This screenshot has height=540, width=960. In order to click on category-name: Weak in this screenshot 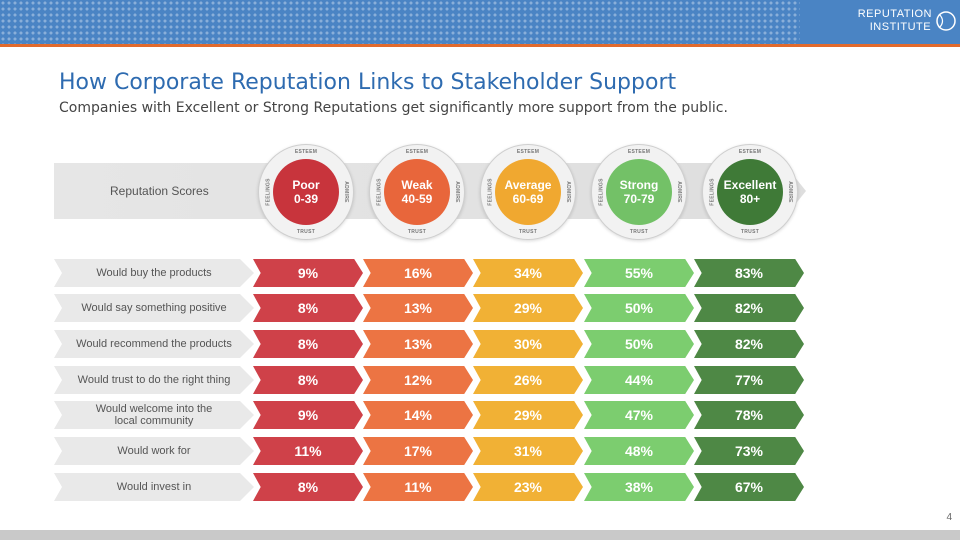, I will do `click(417, 185)`.